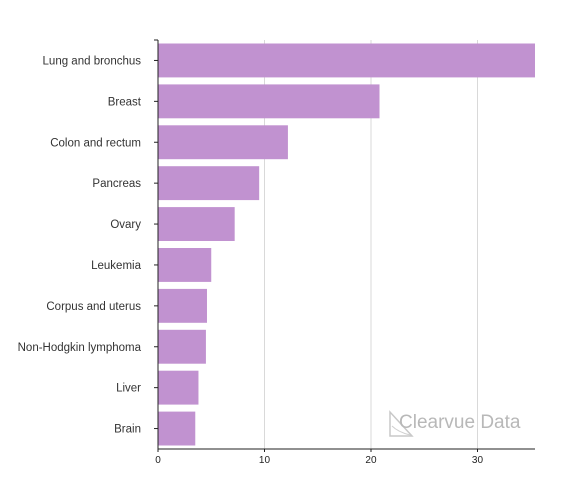 The height and width of the screenshot is (498, 564). What do you see at coordinates (93, 307) in the screenshot?
I see `category-label: Corpus and uterus` at bounding box center [93, 307].